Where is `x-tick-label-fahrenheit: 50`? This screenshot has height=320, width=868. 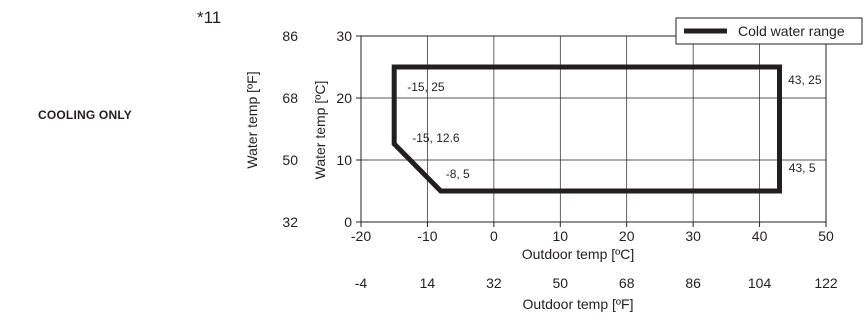 x-tick-label-fahrenheit: 50 is located at coordinates (560, 283).